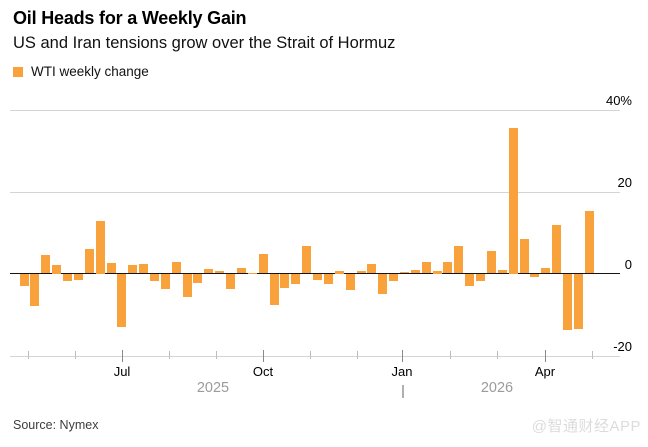 This screenshot has width=648, height=447. What do you see at coordinates (402, 371) in the screenshot?
I see `x-axis-label-Jan: Jan` at bounding box center [402, 371].